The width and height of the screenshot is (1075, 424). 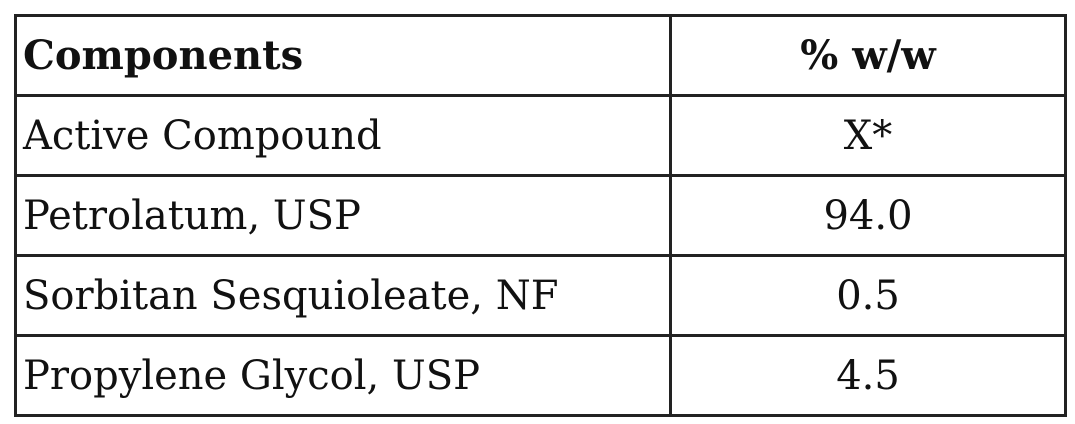 I want to click on component-cell: Propylene Glycol, USP, so click(x=343, y=376).